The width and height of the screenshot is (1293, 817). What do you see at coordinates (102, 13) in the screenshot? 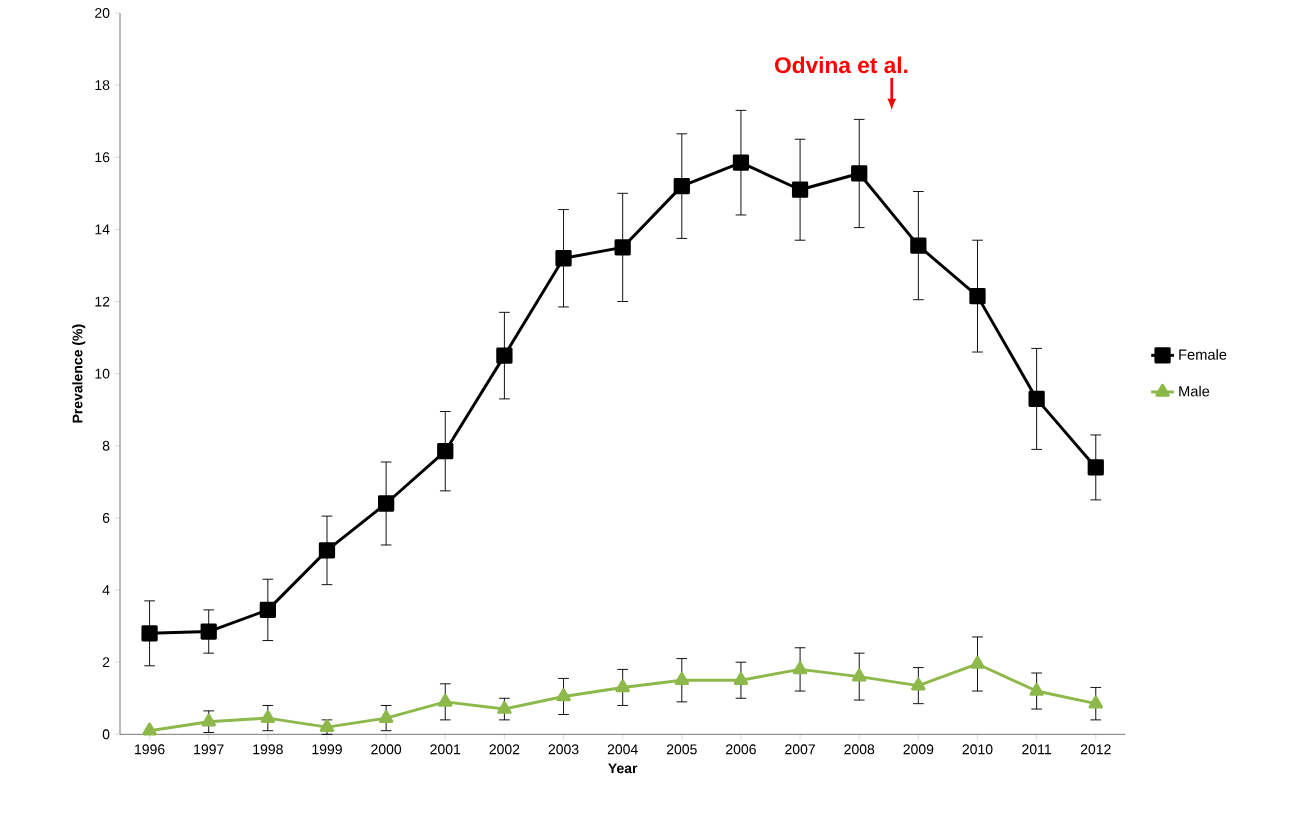
I see `y-tick-label: 20` at bounding box center [102, 13].